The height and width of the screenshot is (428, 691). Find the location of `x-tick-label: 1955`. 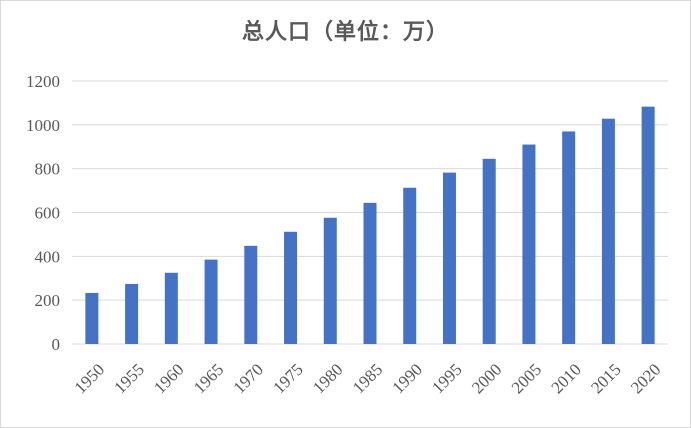

x-tick-label: 1955 is located at coordinates (128, 378).